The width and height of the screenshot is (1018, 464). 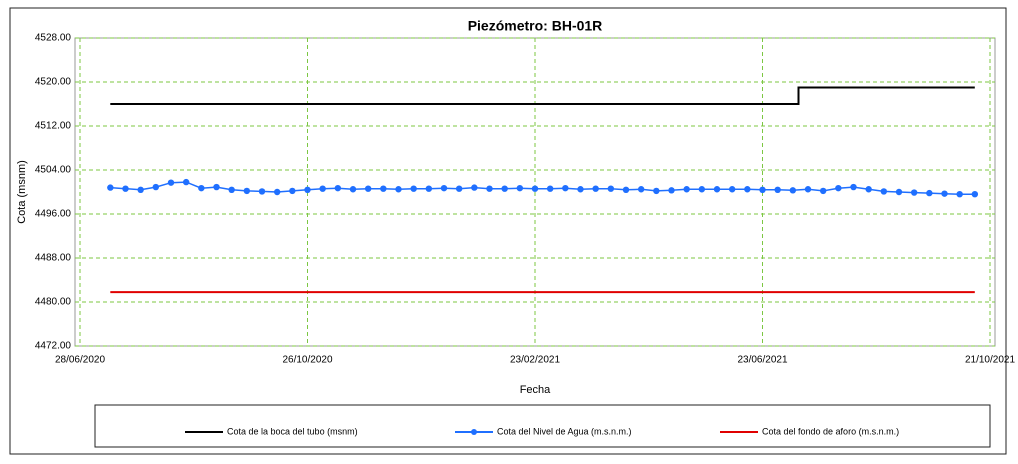 What do you see at coordinates (53, 258) in the screenshot?
I see `y-tick-label: 4488.00` at bounding box center [53, 258].